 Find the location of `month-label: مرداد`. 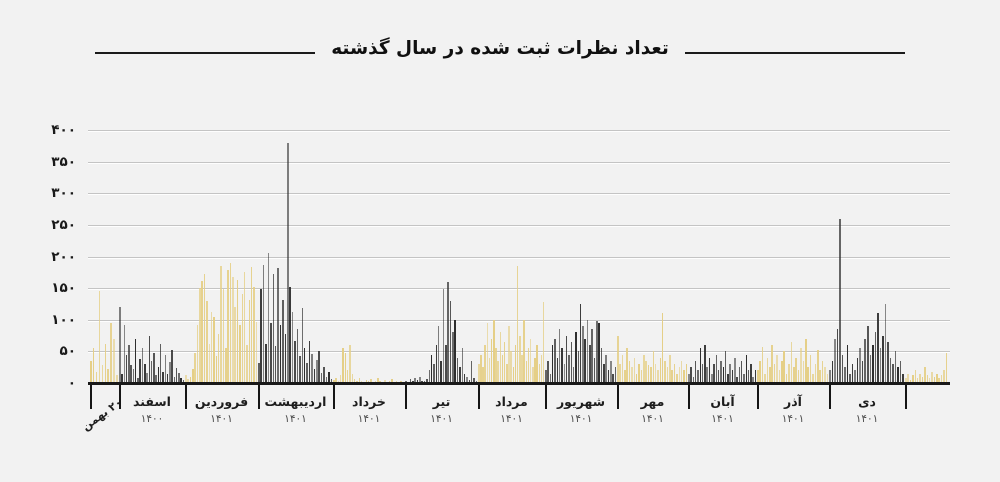

month-label: مرداد is located at coordinates (511, 401).